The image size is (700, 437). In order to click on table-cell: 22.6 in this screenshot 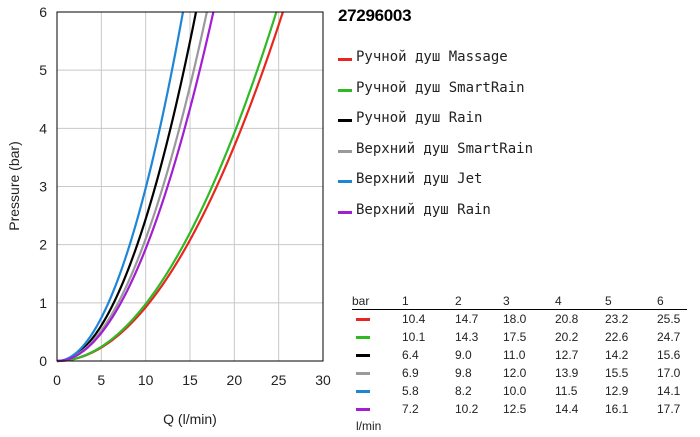, I will do `click(617, 337)`.